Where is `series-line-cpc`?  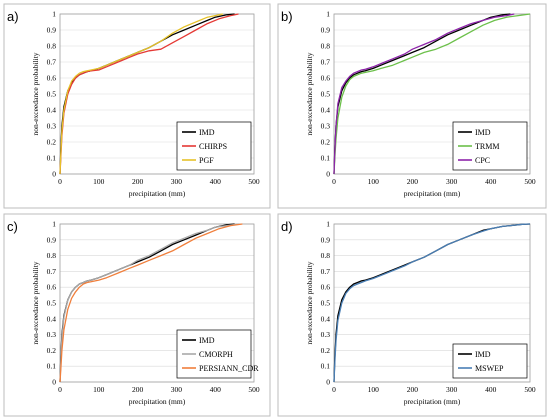 series-line-cpc is located at coordinates (424, 94).